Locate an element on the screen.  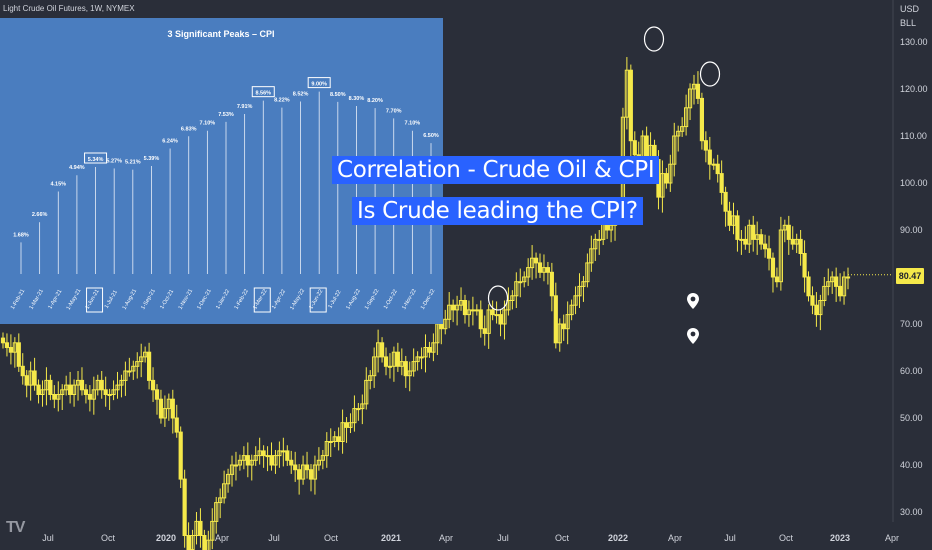
cpi-value-label: 9.00% is located at coordinates (319, 85).